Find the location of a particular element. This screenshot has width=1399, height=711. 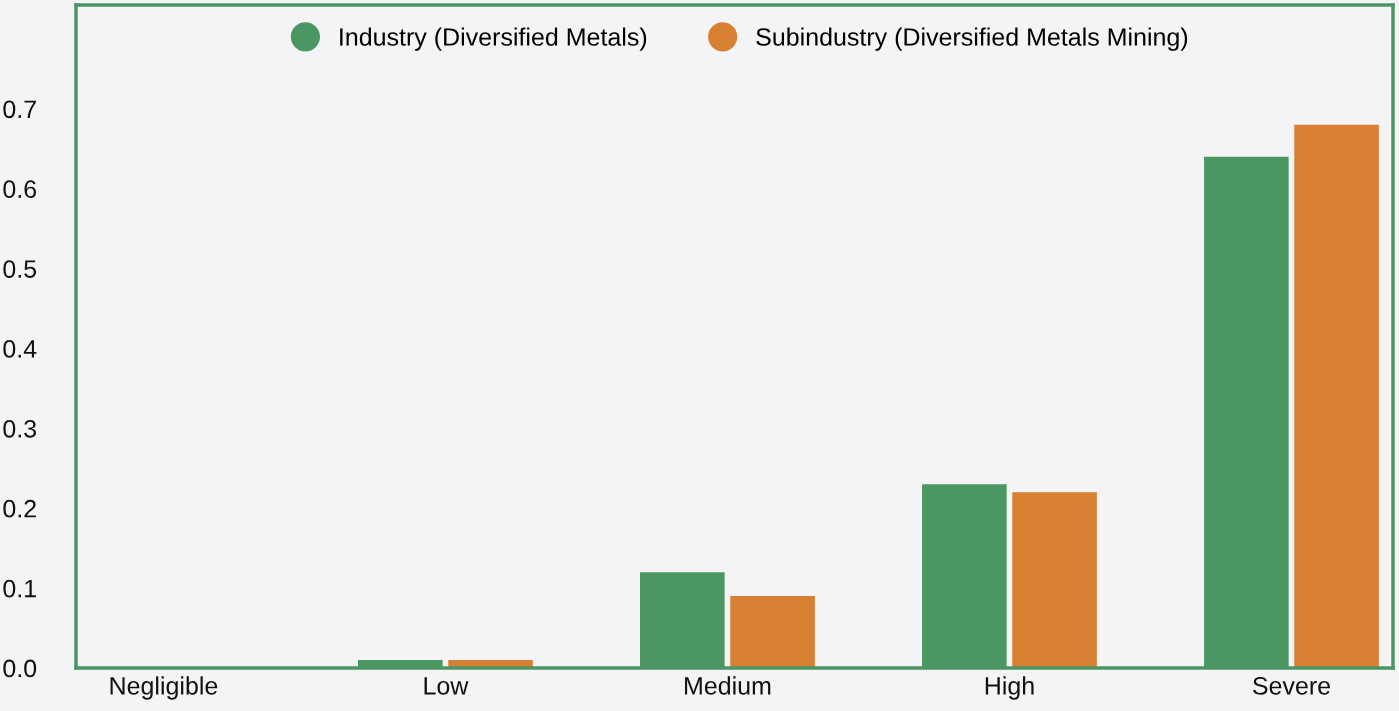

legend-label: Industry (Diversified Metals) is located at coordinates (493, 39).